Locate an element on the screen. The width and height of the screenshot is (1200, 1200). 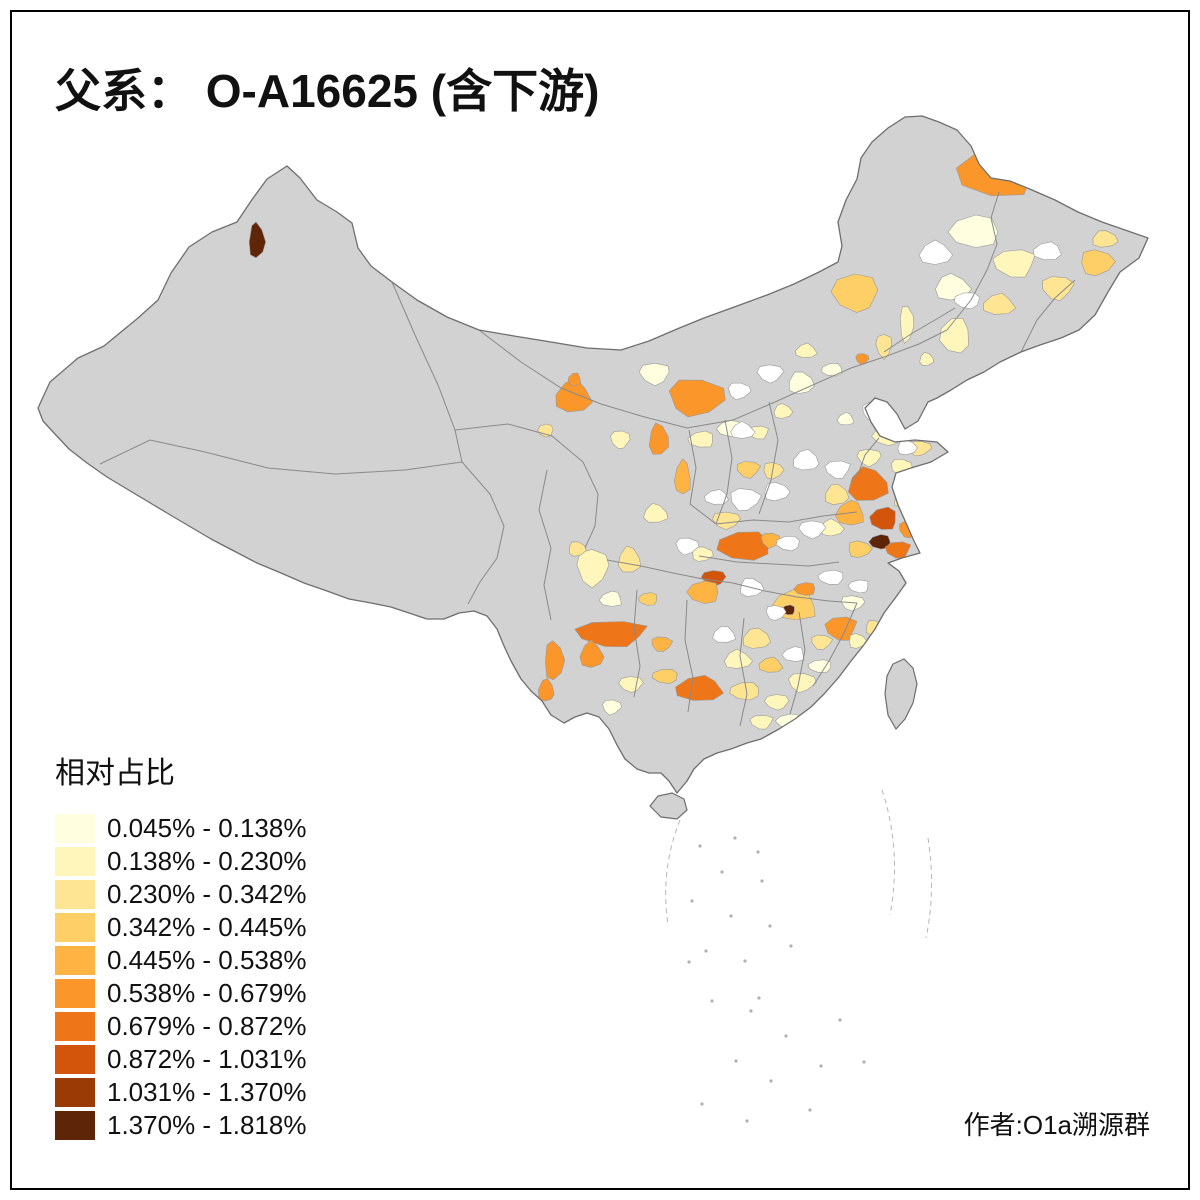
legend-row: 1.031% - 1.370% is located at coordinates (180, 1092).